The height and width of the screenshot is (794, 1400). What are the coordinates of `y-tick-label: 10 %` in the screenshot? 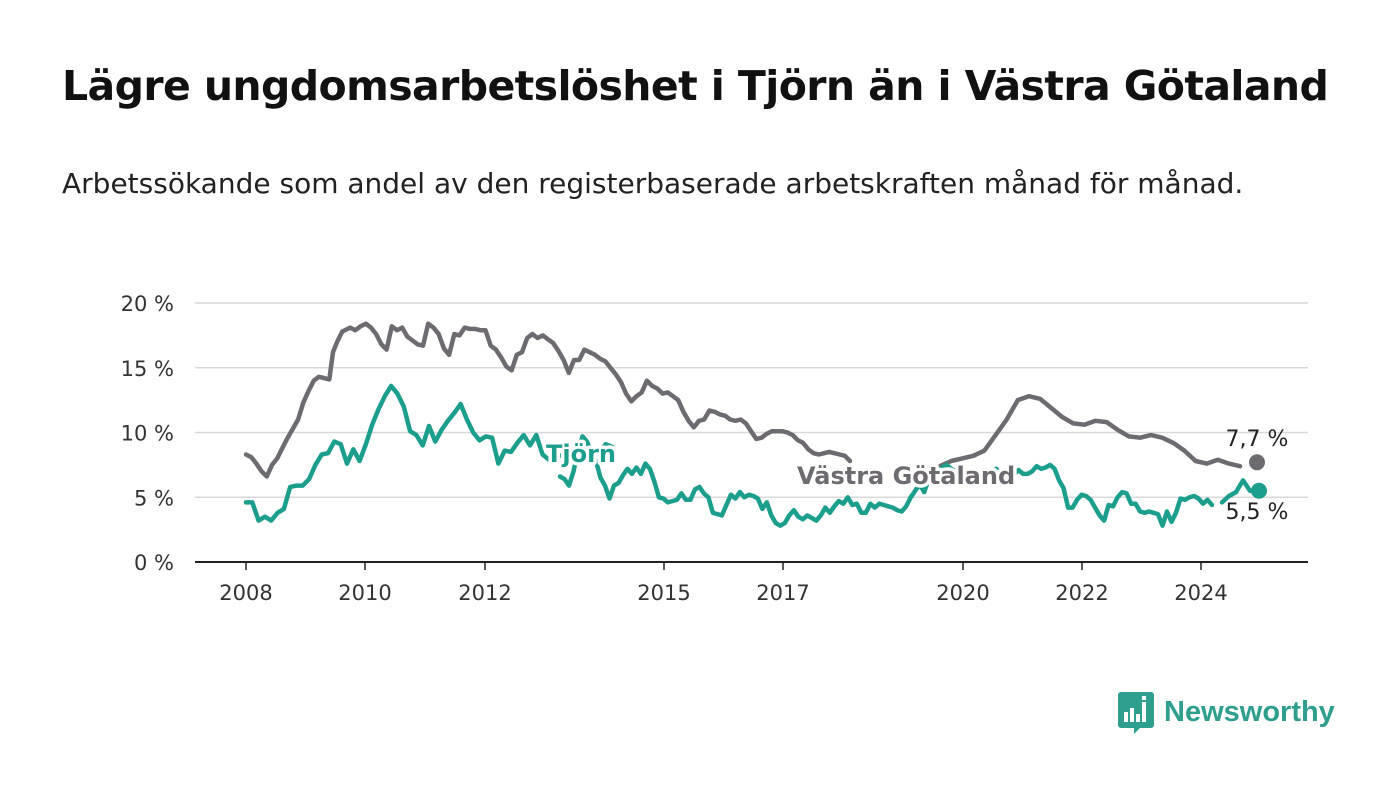 It's located at (147, 434).